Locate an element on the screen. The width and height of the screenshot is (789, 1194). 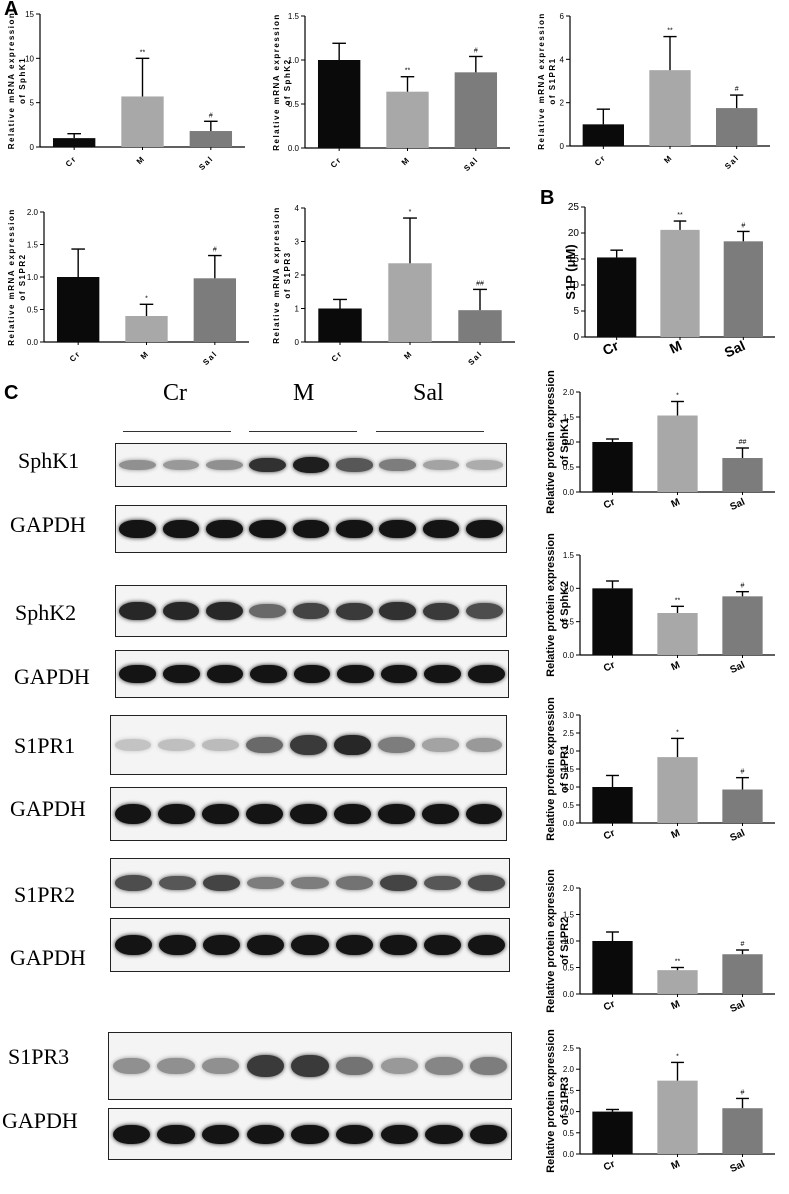
s1p-chart: 0 5 10 15 20 25 S1P (μM) Cr ** M # Sal is located at coordinates (669, 281).